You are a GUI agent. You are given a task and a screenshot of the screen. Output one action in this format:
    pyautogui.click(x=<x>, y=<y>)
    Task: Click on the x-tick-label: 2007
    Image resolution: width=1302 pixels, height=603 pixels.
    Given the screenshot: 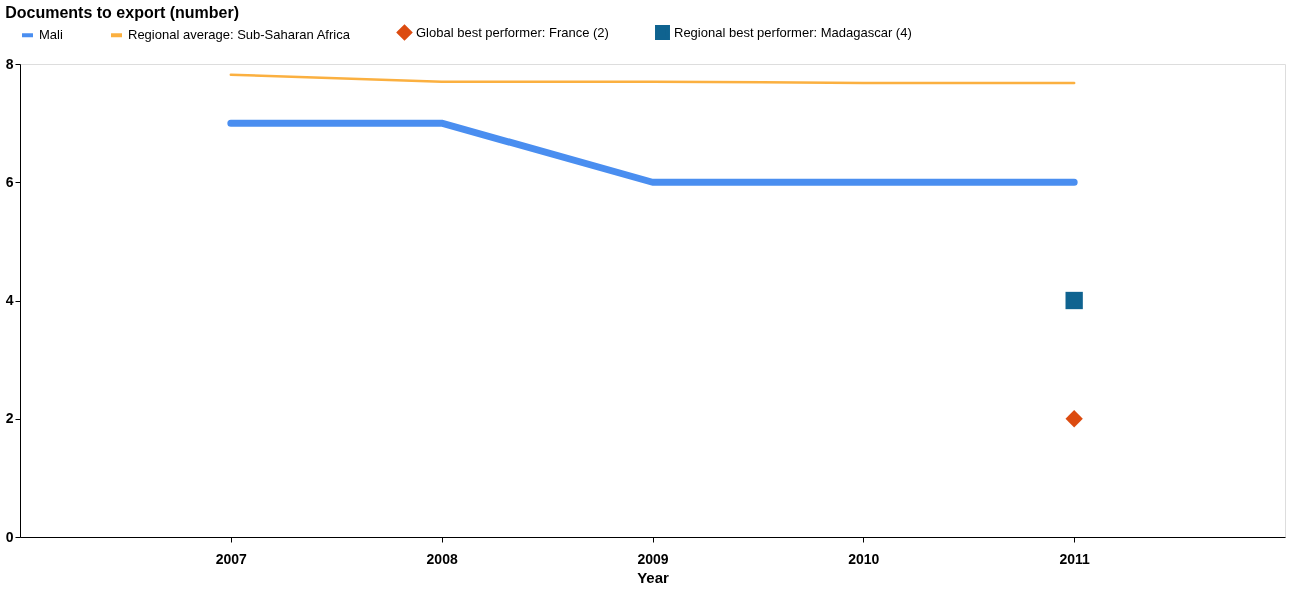 What is the action you would take?
    pyautogui.click(x=231, y=558)
    